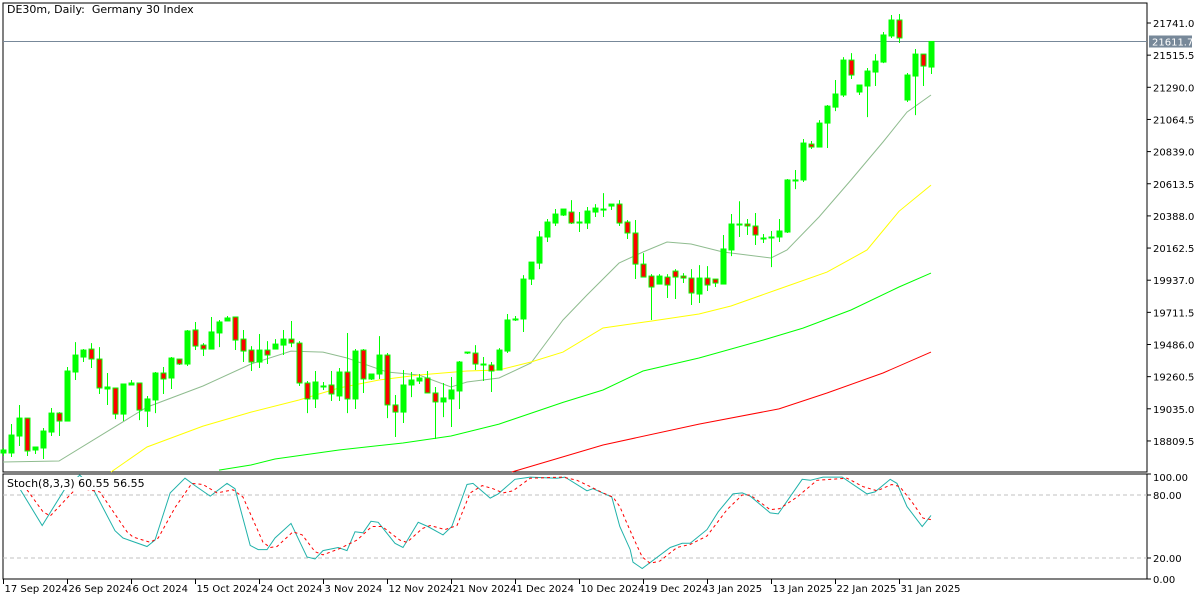  What do you see at coordinates (1173, 24) in the screenshot?
I see `price-tick-label: 21741.0` at bounding box center [1173, 24].